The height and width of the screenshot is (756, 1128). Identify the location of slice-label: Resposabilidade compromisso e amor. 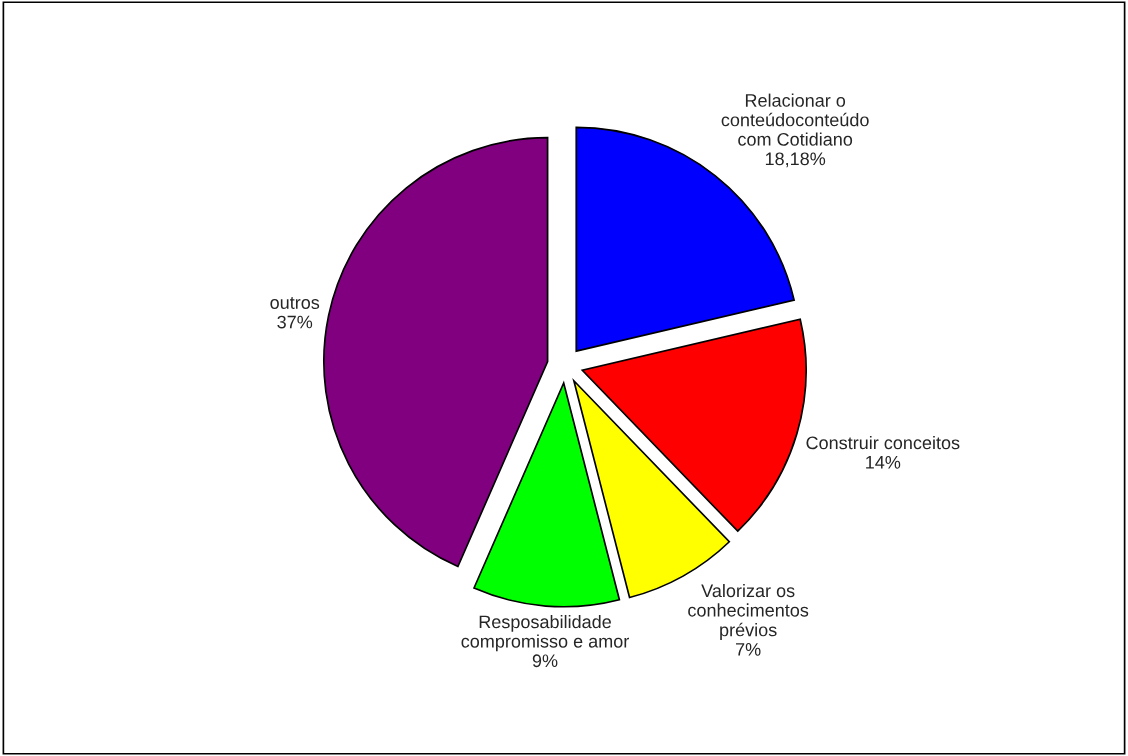
(545, 633).